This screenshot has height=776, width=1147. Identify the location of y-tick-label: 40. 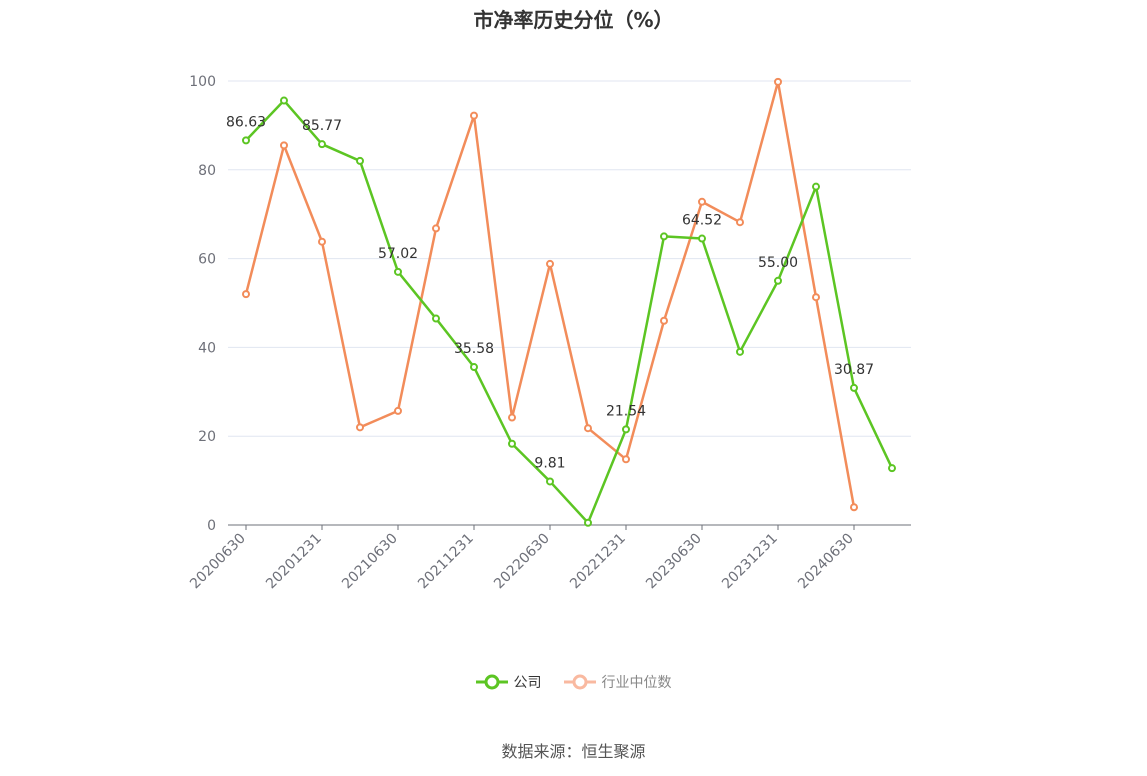
(207, 348).